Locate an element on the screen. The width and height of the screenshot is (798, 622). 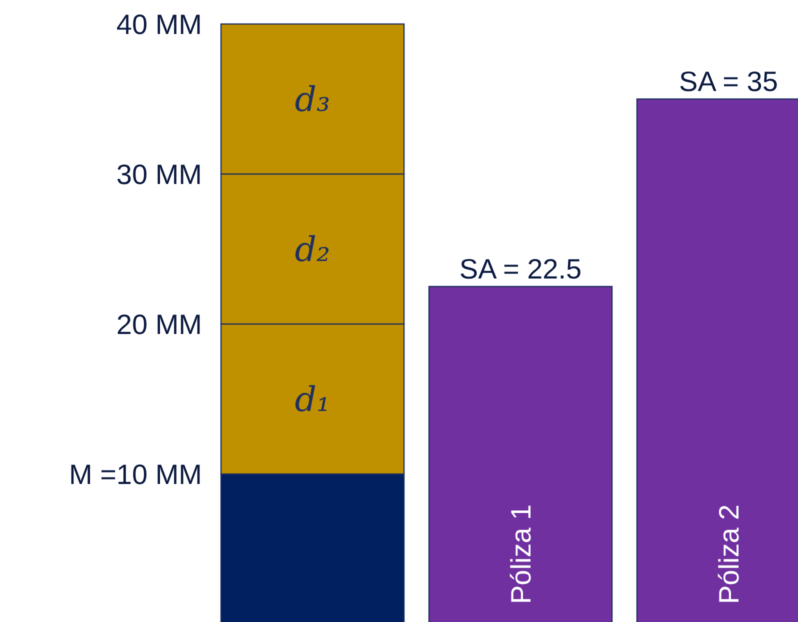
x-tick-label: Póliza 1 is located at coordinates (521, 554).